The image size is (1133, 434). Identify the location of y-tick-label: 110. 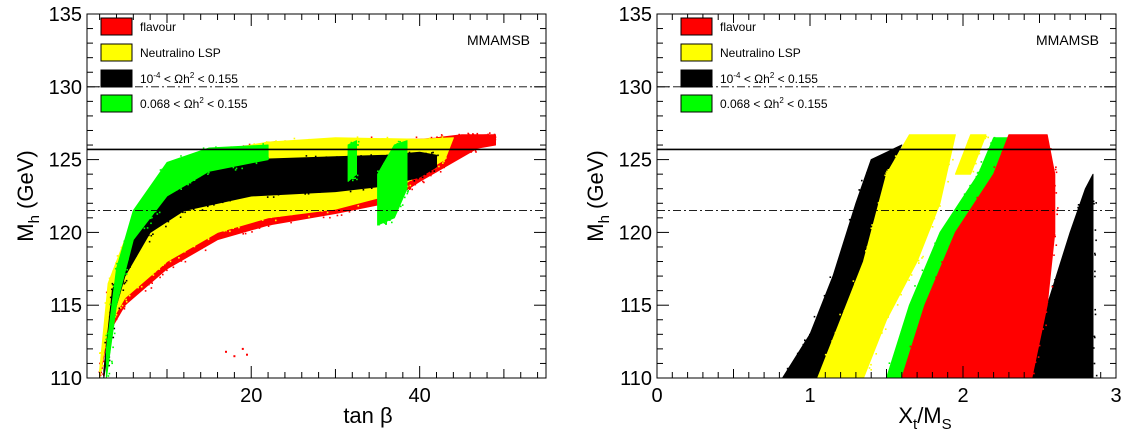
(66, 379).